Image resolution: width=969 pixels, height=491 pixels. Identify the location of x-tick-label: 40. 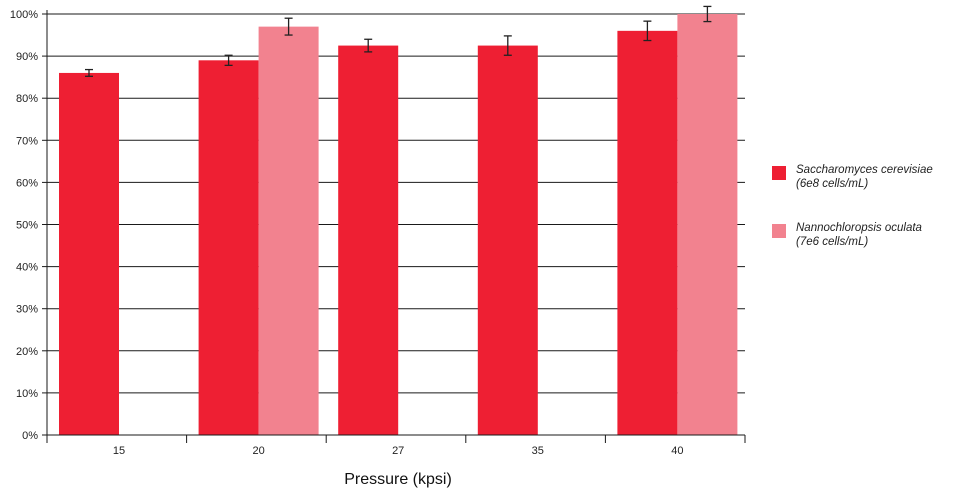
(677, 451).